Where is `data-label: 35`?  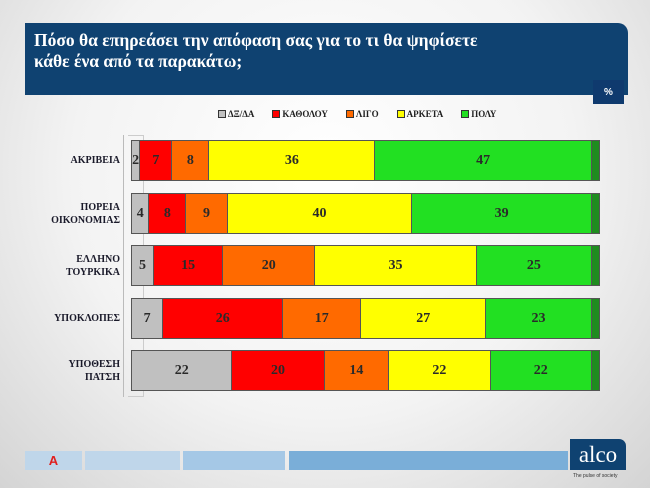 data-label: 35 is located at coordinates (395, 265).